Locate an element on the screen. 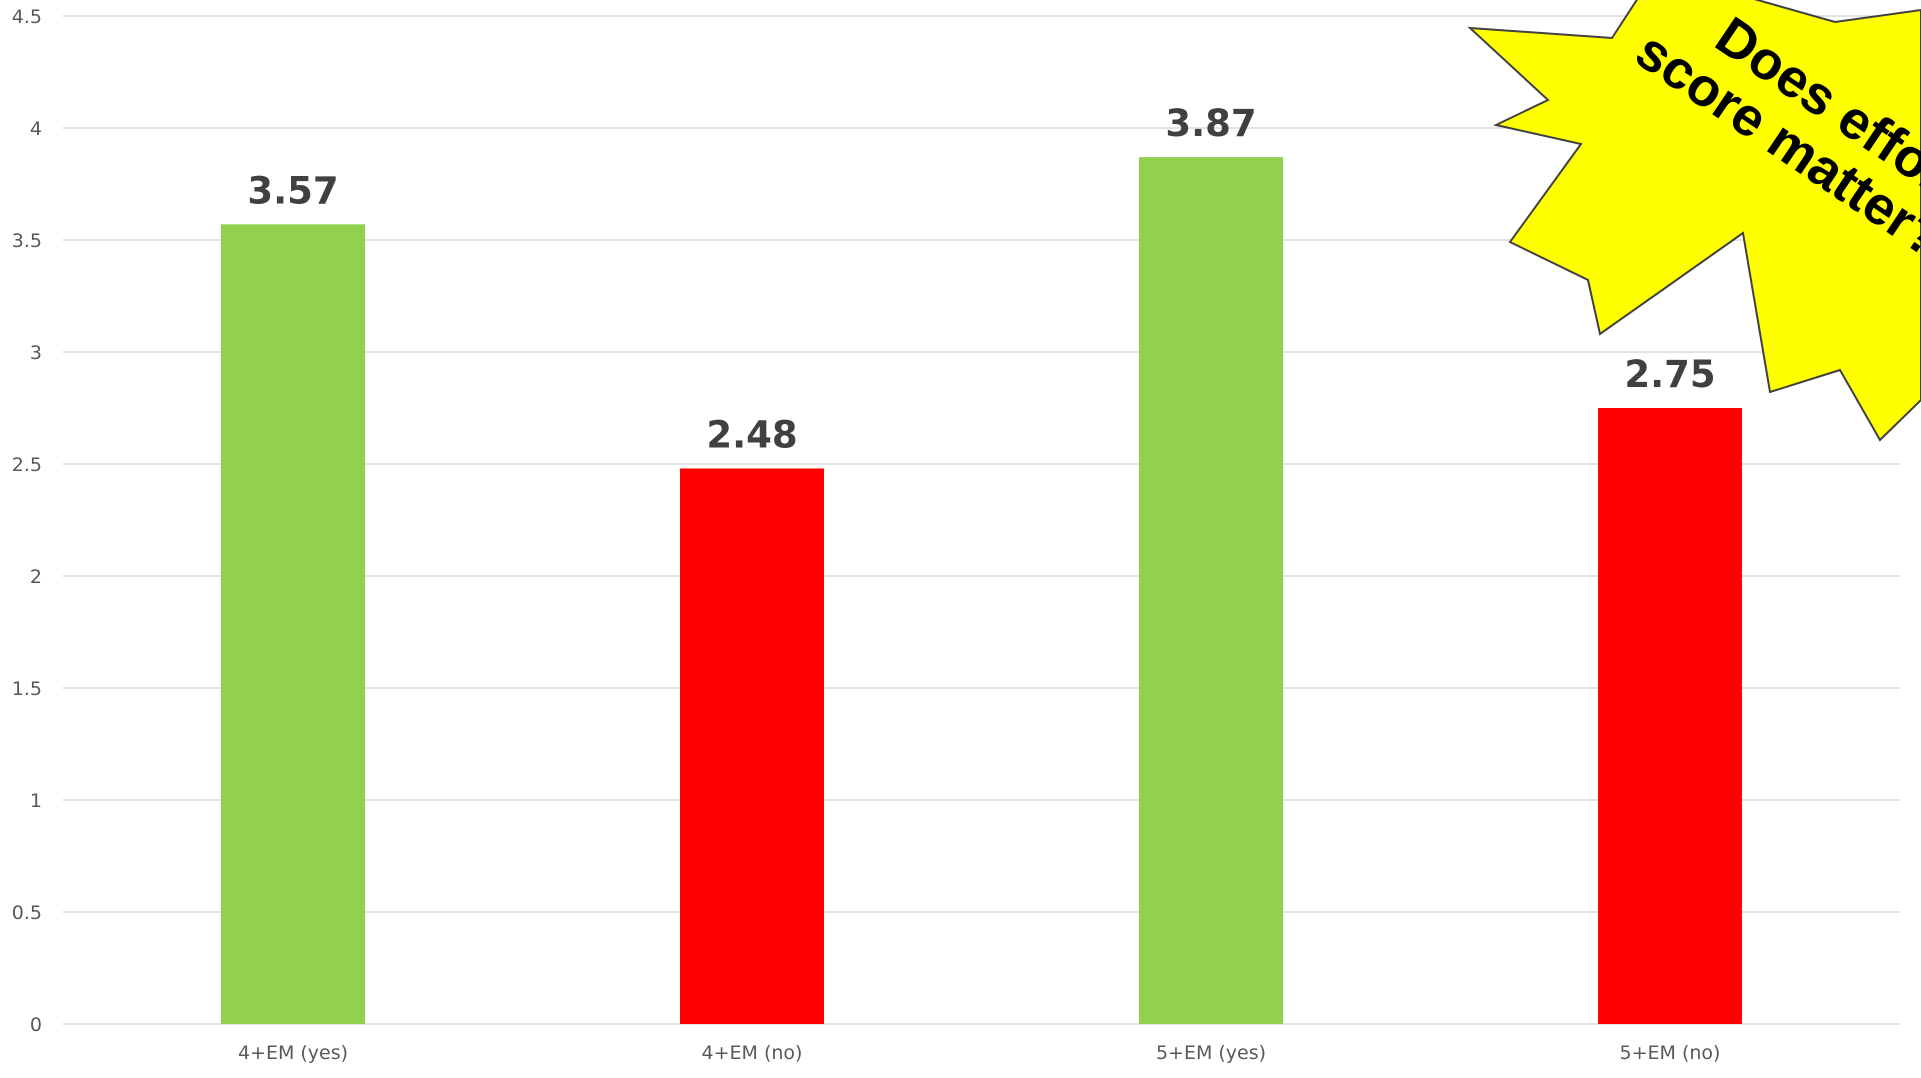  y-tick-label: 4 is located at coordinates (36, 129).